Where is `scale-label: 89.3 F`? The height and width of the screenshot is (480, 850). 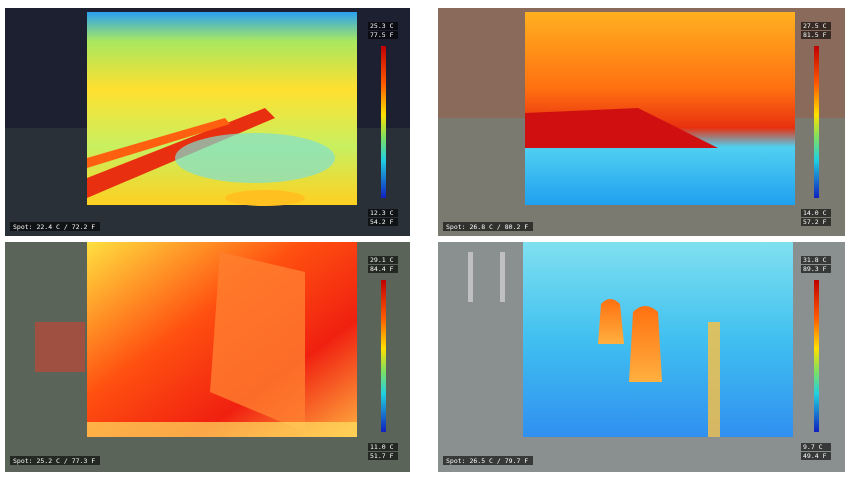
scale-label: 89.3 F is located at coordinates (815, 269).